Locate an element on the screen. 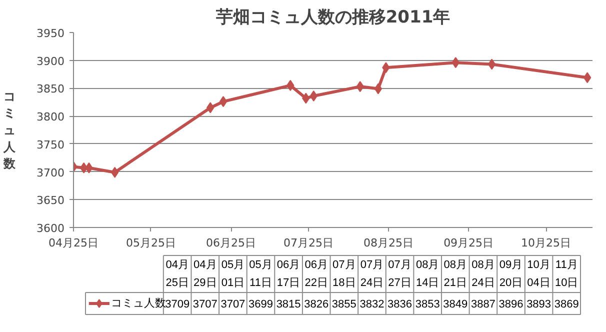 The width and height of the screenshot is (606, 332). text: 04月 25日 is located at coordinates (177, 274).